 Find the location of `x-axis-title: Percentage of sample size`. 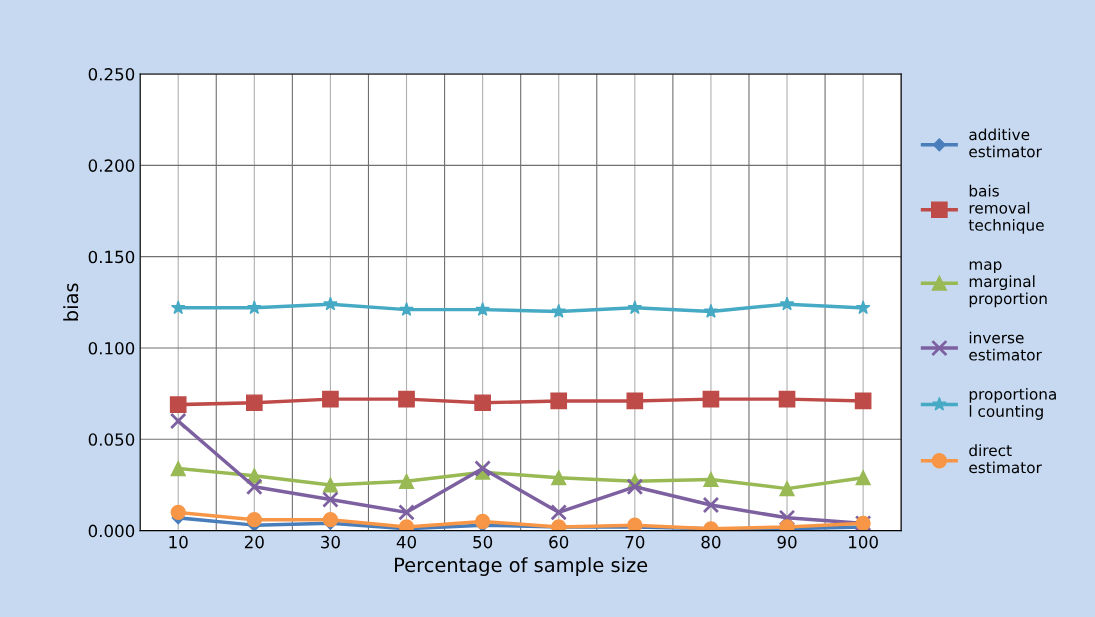

x-axis-title: Percentage of sample size is located at coordinates (521, 566).